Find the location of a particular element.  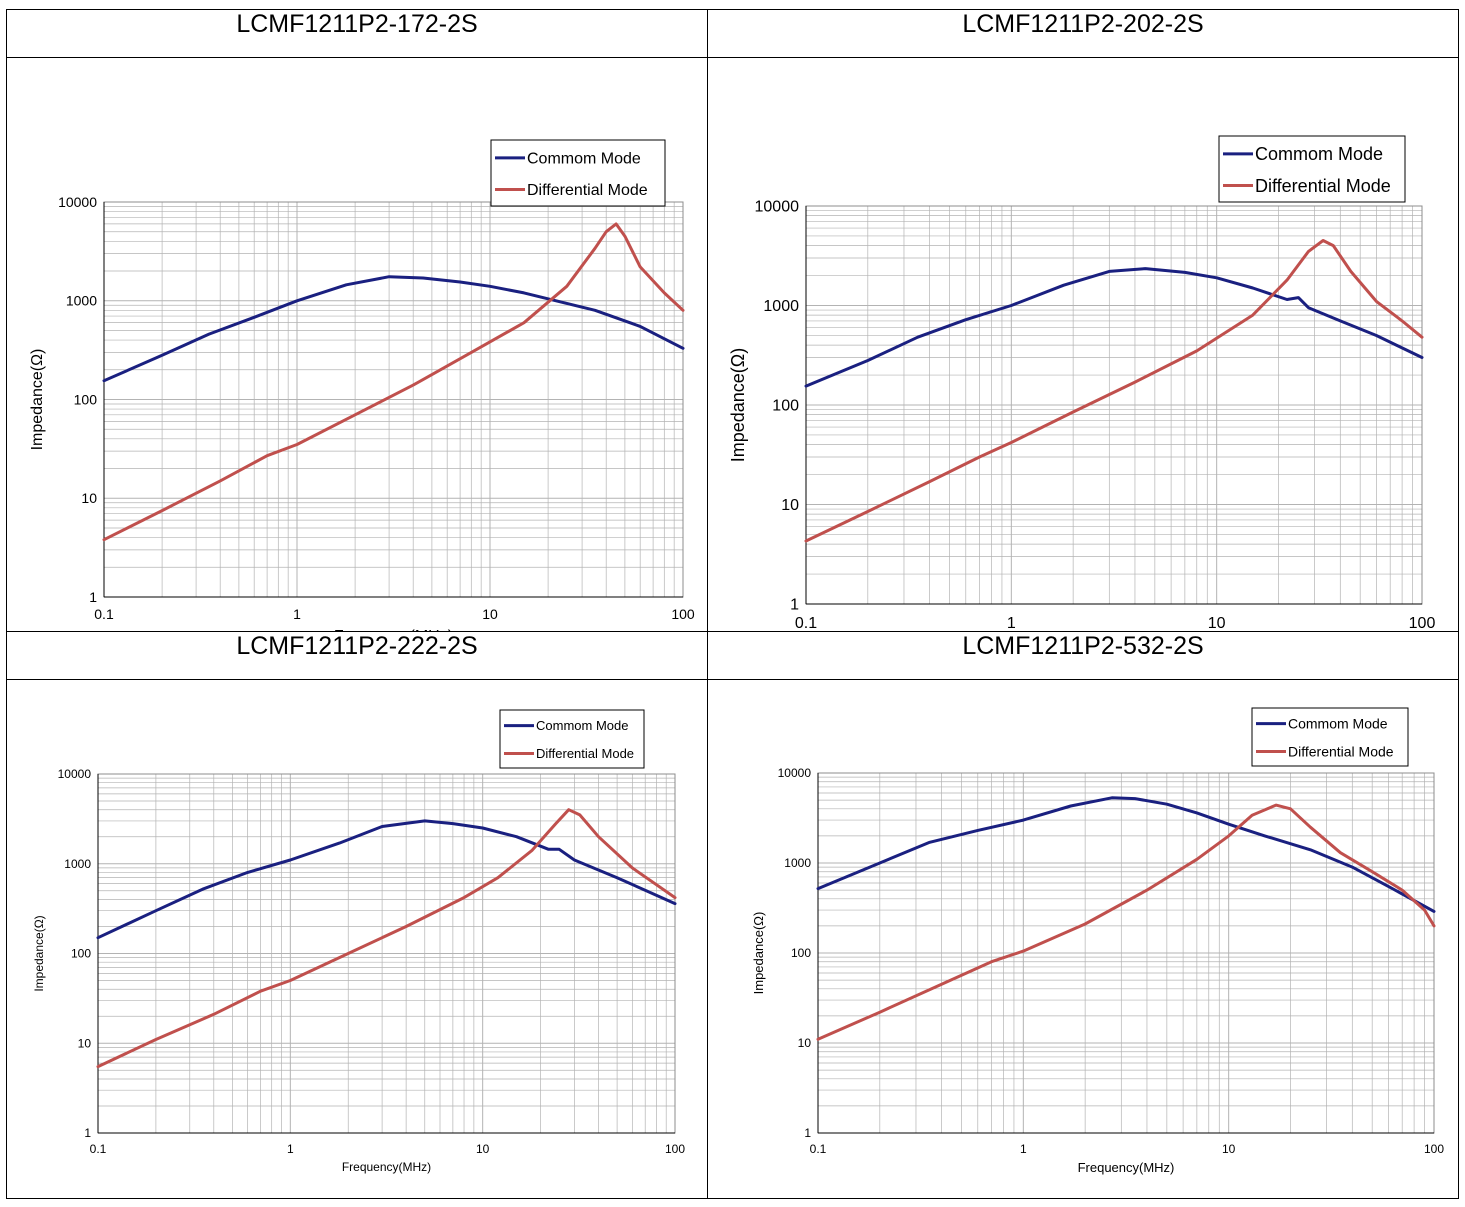

chart-title-2: LCMF1211P2-202-2S is located at coordinates (1083, 34).